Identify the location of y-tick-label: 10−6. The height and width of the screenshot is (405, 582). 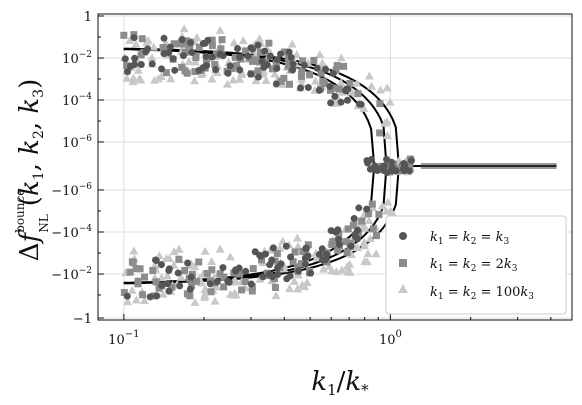
(77, 142).